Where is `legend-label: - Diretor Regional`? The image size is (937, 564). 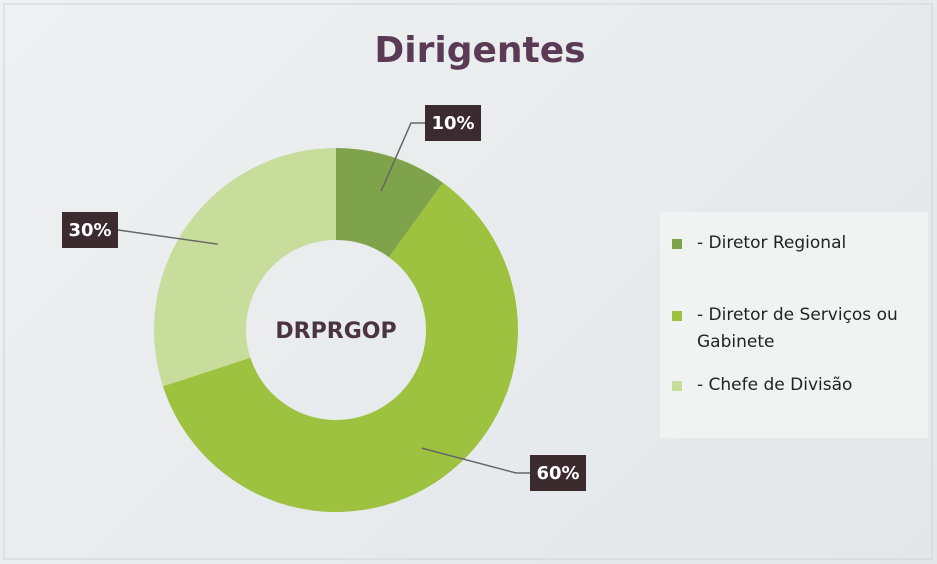
legend-label: - Diretor Regional is located at coordinates (772, 243).